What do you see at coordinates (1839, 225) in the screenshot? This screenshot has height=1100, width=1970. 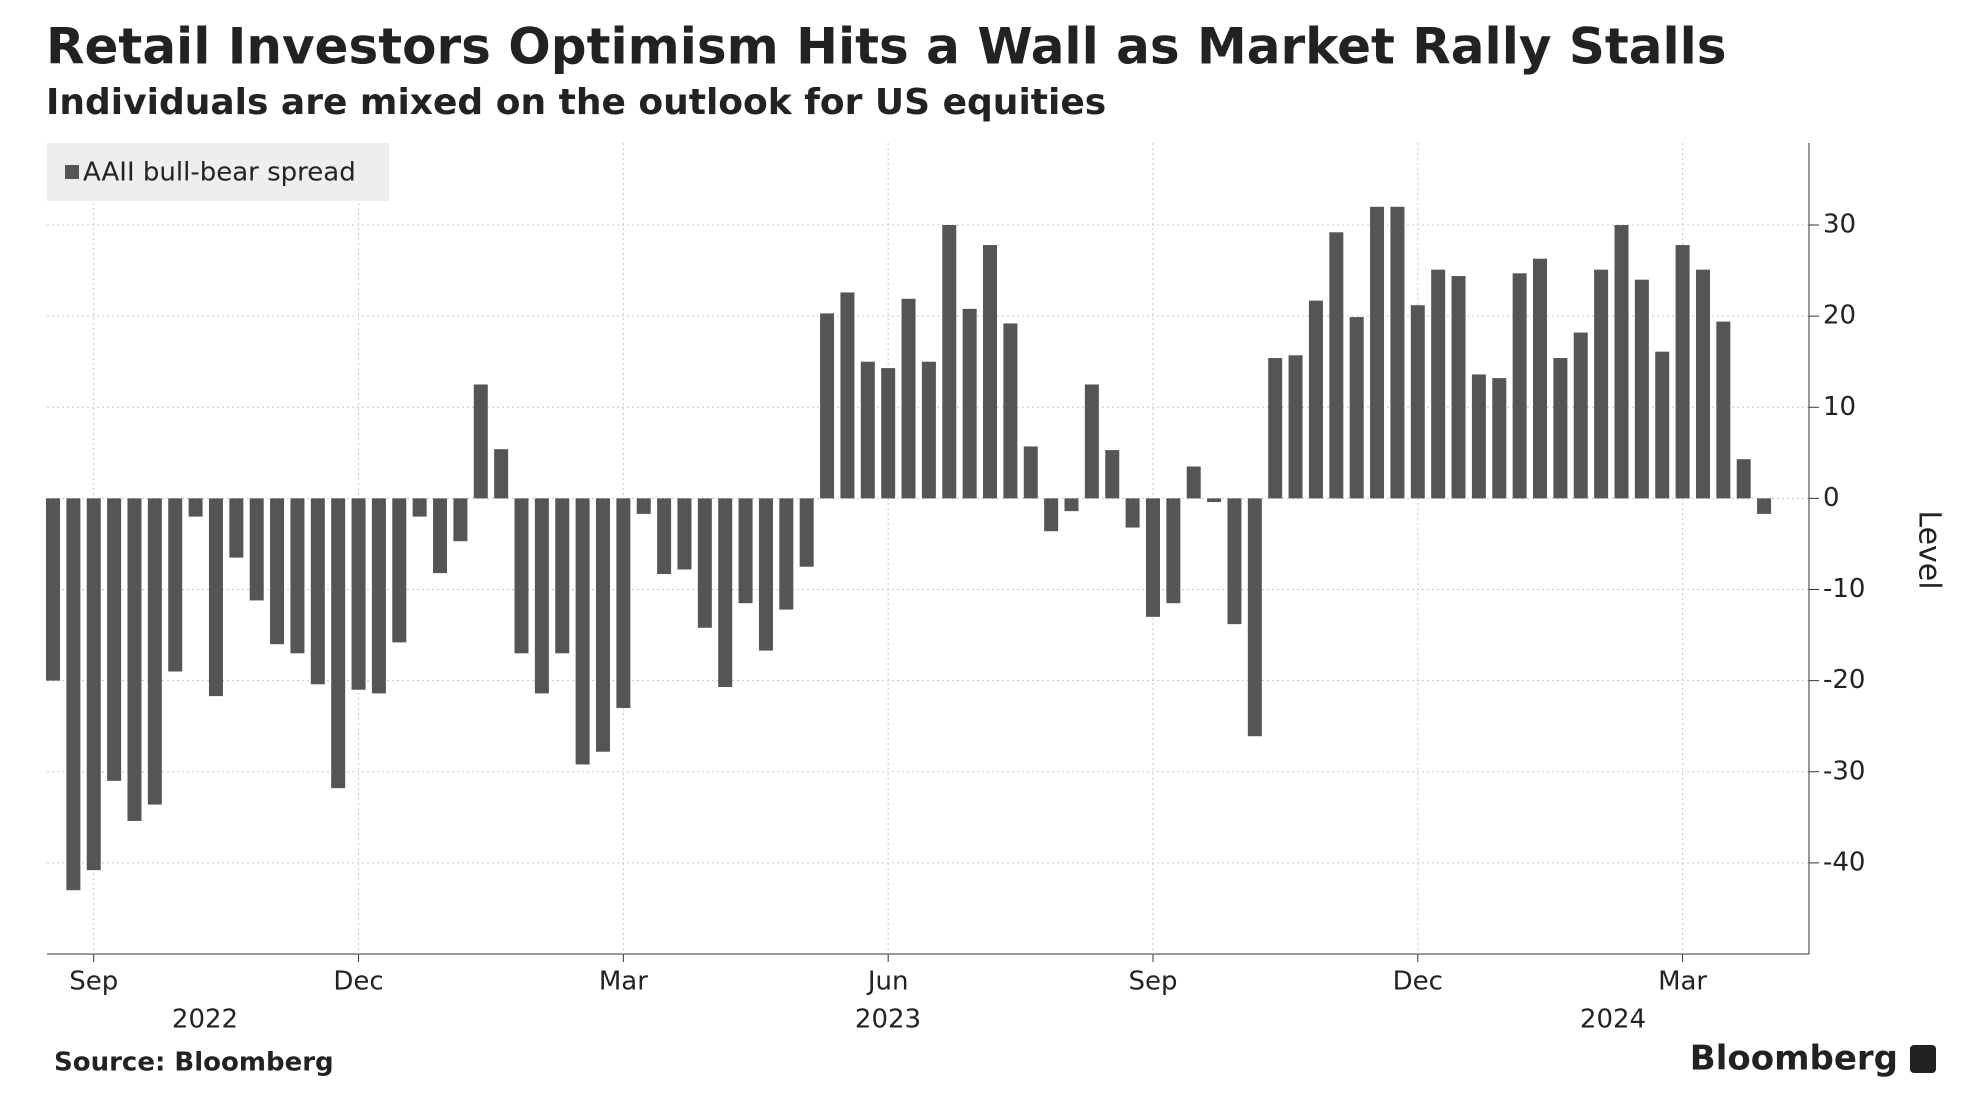 I see `y-tick-label: 30` at bounding box center [1839, 225].